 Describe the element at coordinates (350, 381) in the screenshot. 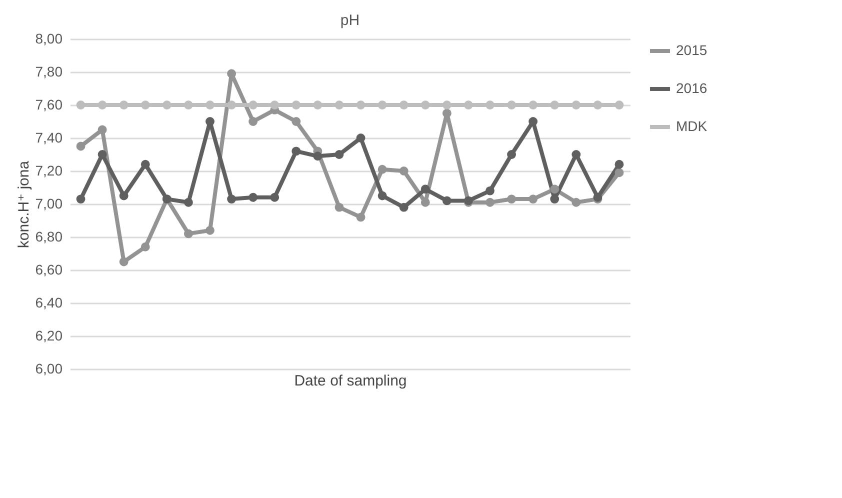

I see `x-axis-title: Date of sampling` at that location.